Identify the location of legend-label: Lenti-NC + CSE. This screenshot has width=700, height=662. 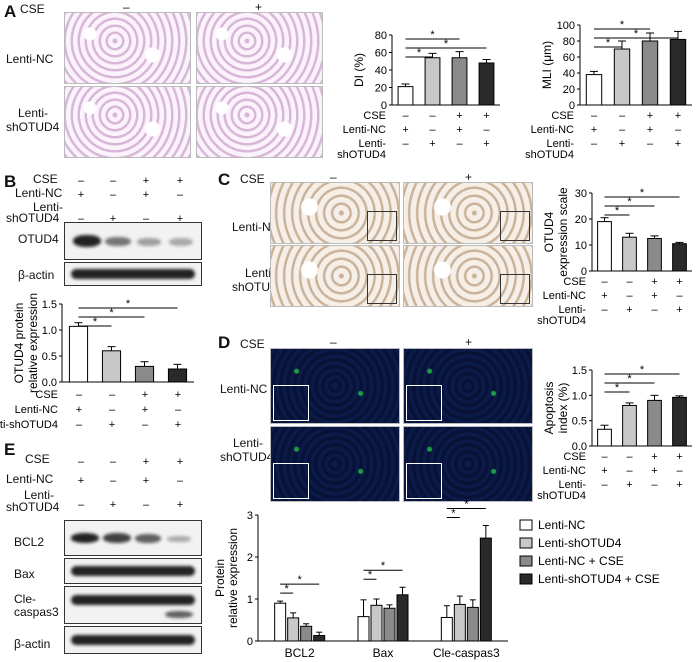
(581, 561).